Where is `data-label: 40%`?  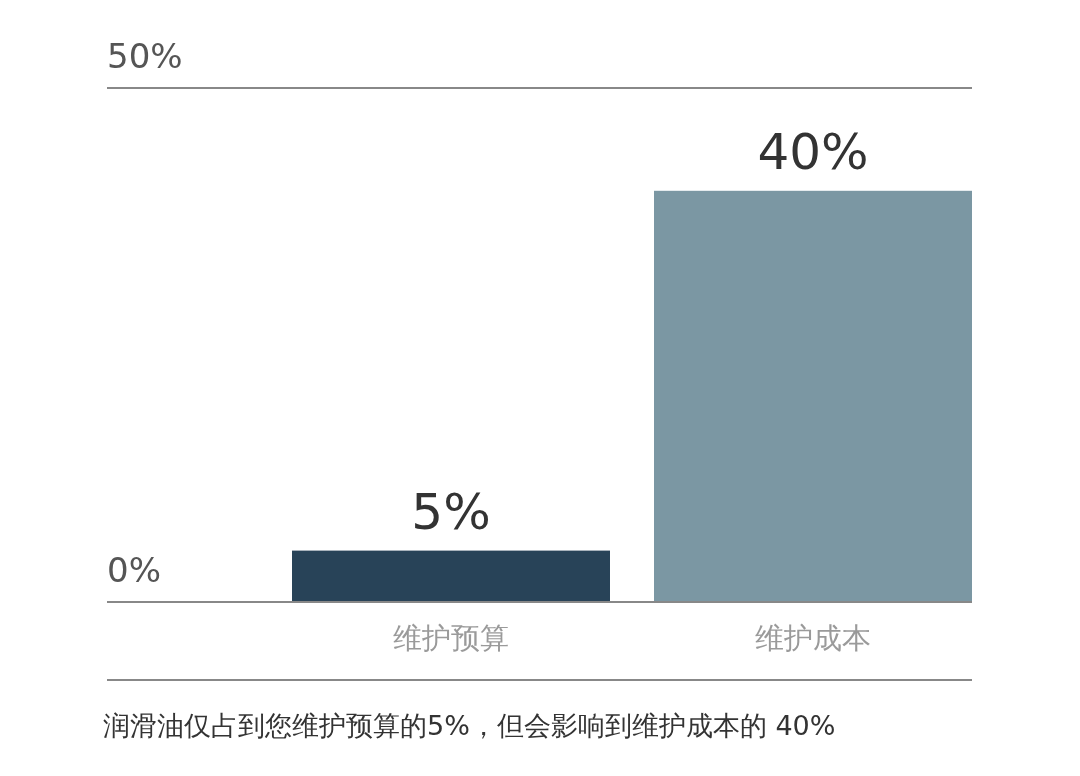
data-label: 40% is located at coordinates (813, 151).